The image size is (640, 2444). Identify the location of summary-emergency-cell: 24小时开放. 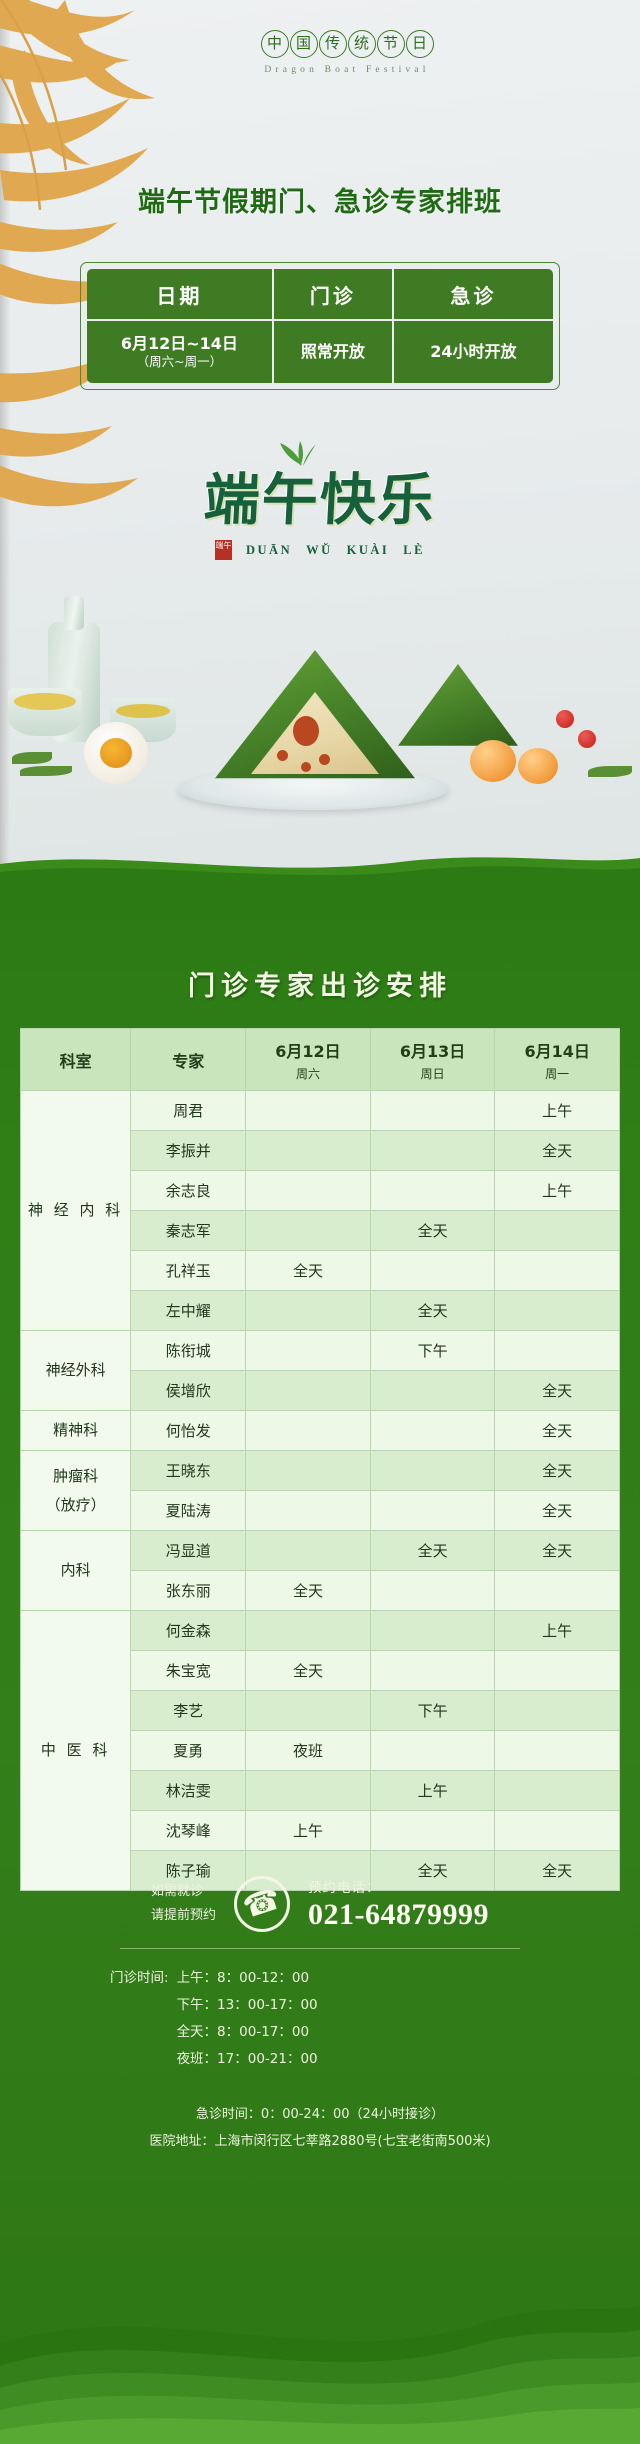
(473, 352).